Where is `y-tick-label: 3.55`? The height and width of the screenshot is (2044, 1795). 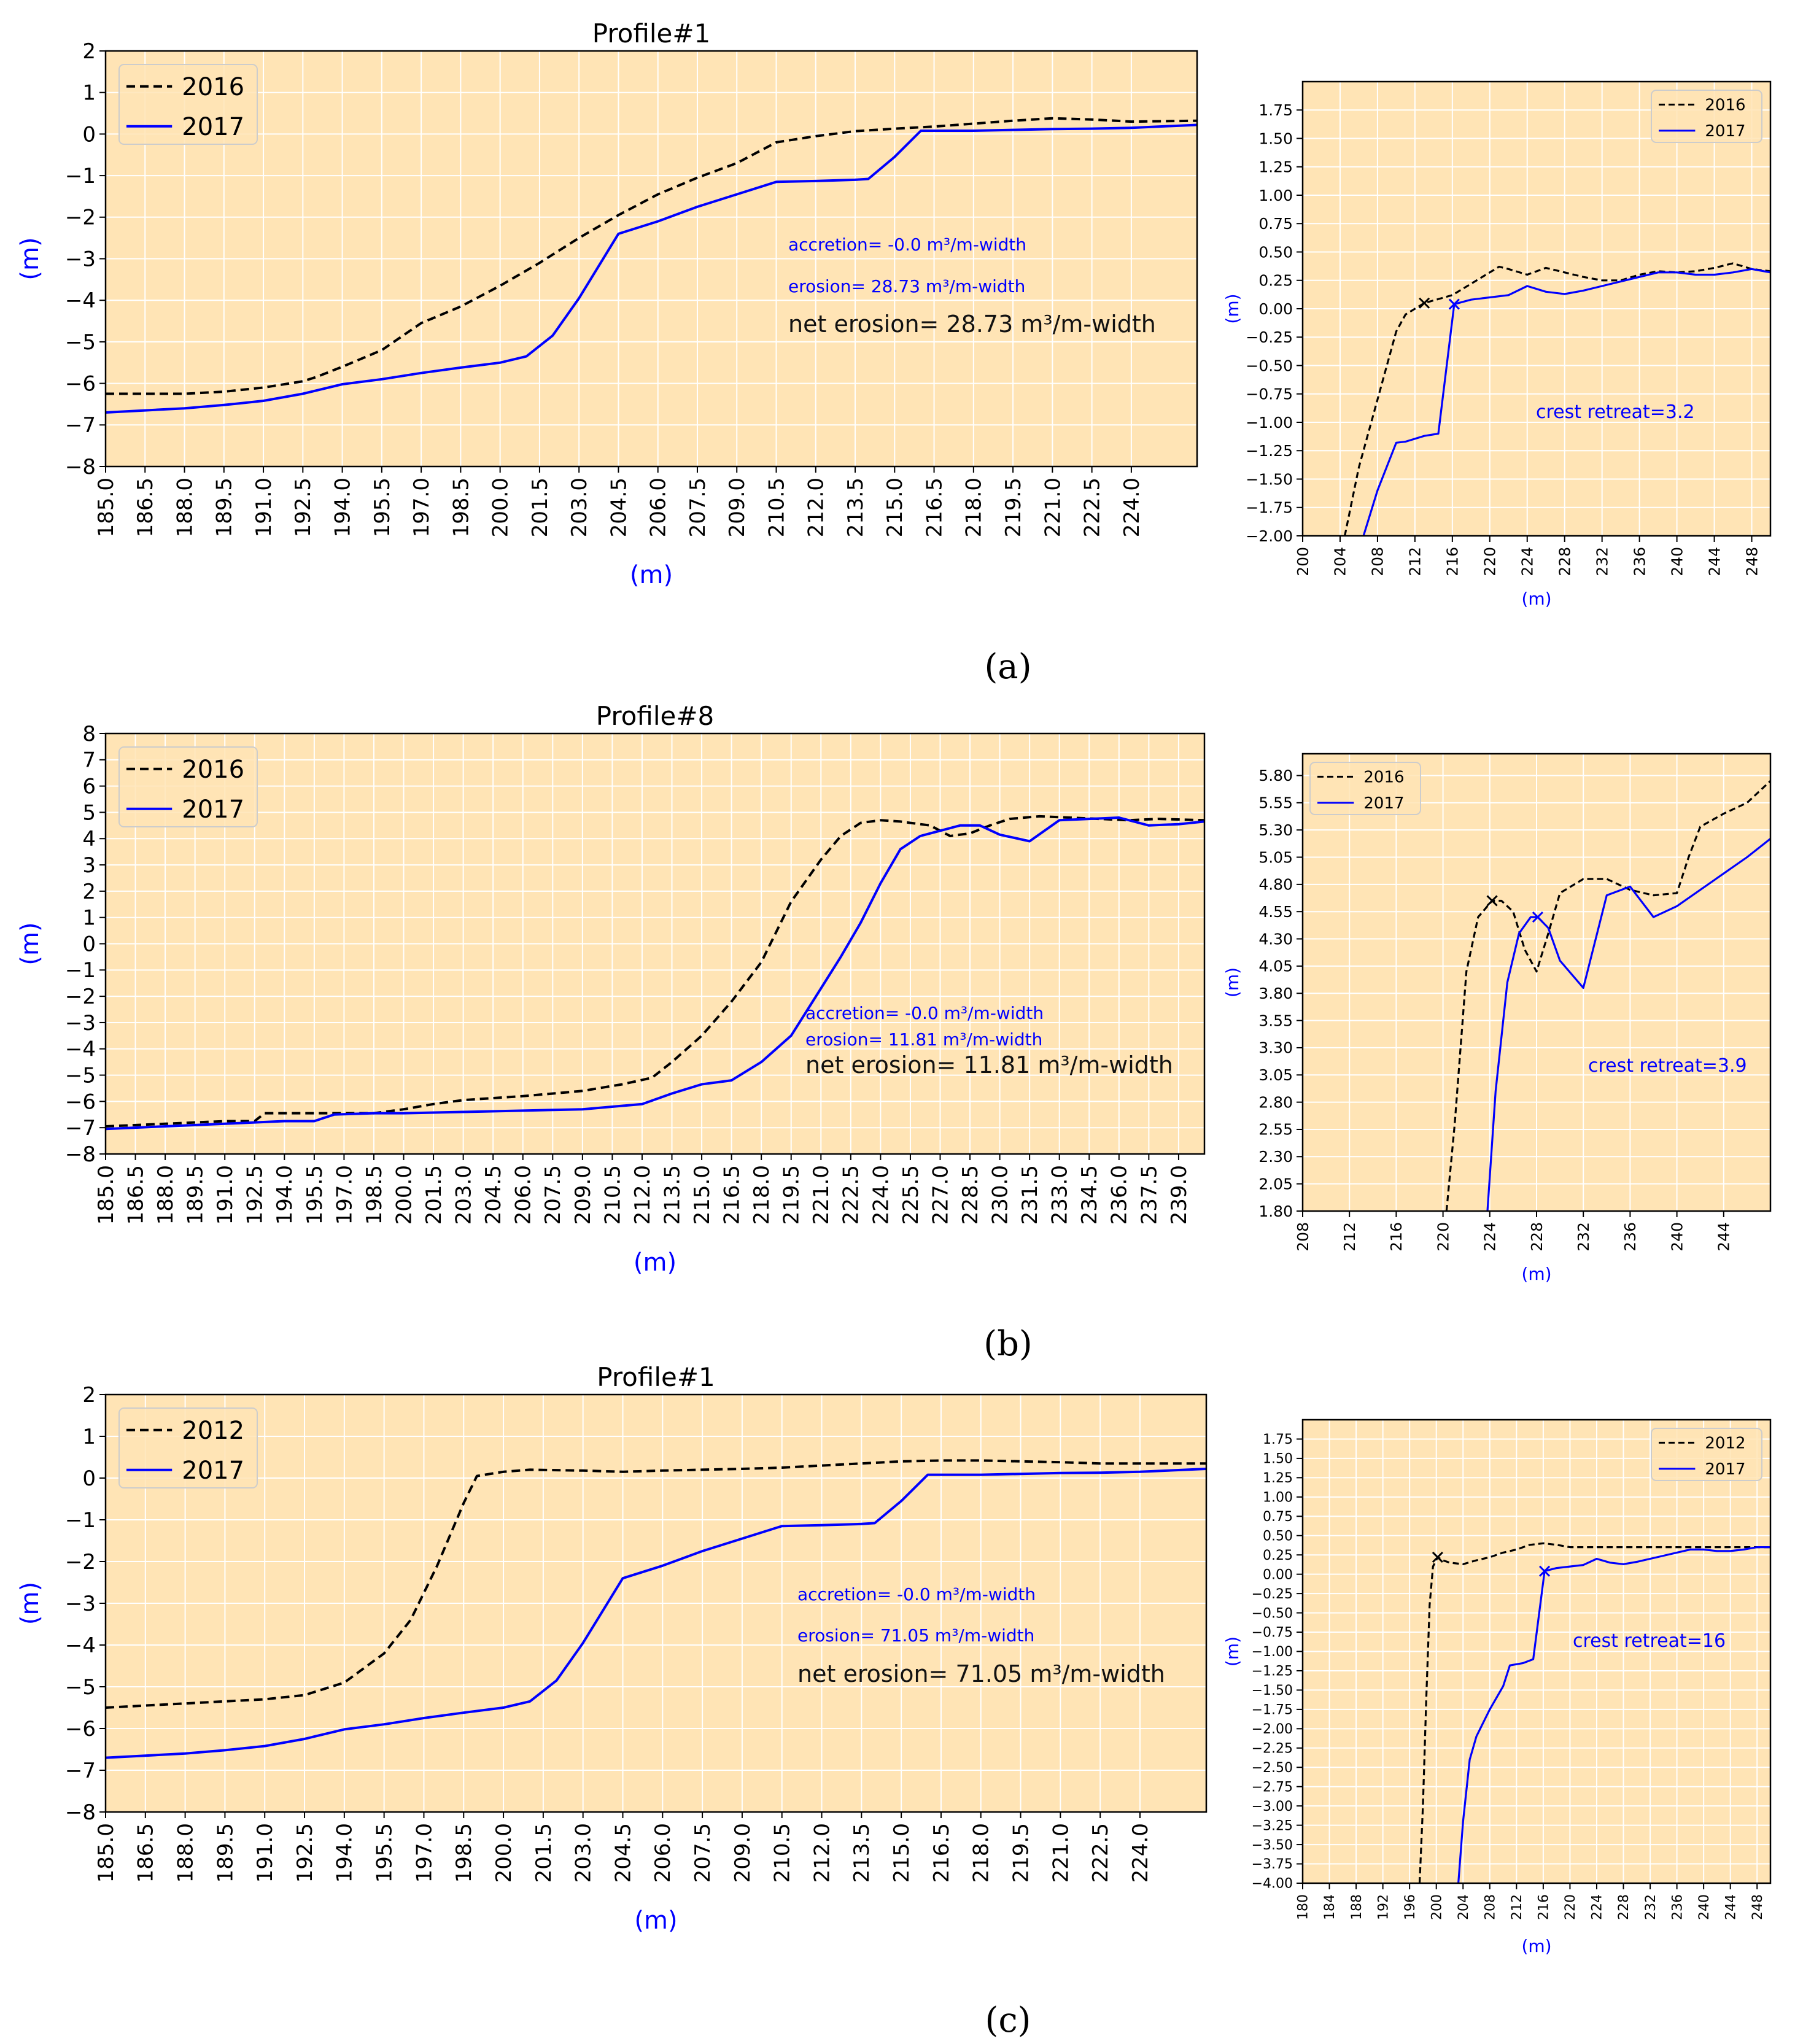 y-tick-label: 3.55 is located at coordinates (1275, 1021).